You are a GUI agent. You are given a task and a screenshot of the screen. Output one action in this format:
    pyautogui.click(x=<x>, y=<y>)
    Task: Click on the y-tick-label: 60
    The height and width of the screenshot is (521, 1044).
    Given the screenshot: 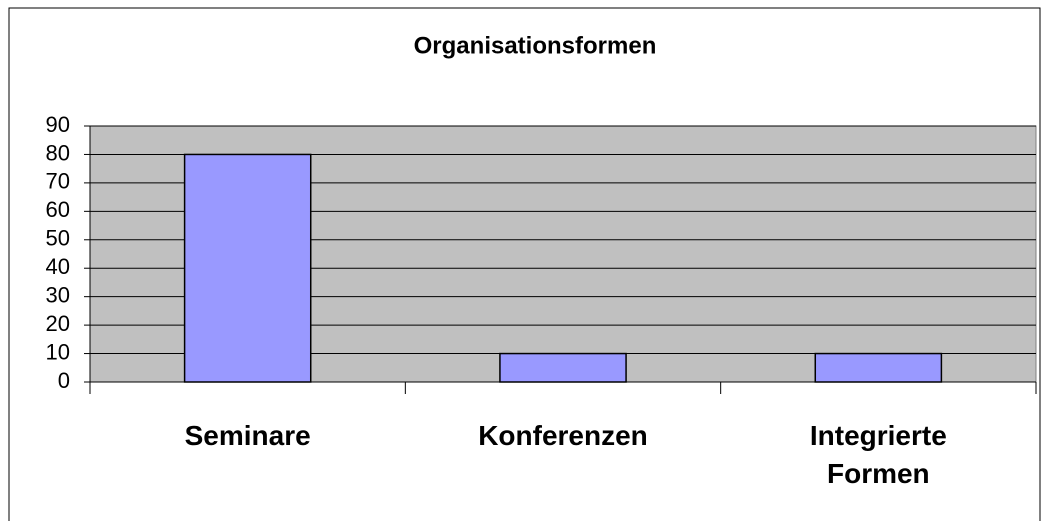 What is the action you would take?
    pyautogui.click(x=58, y=209)
    